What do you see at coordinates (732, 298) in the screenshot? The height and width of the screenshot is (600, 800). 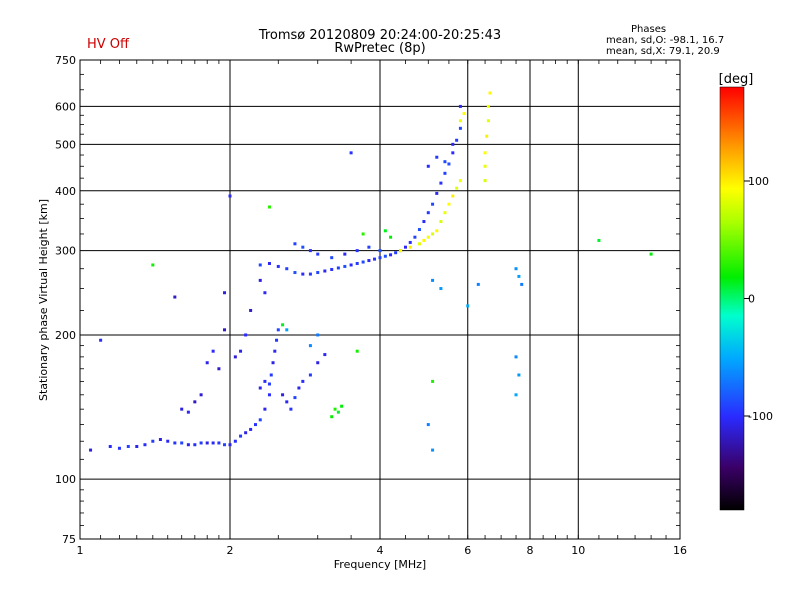 I see `colorbar` at bounding box center [732, 298].